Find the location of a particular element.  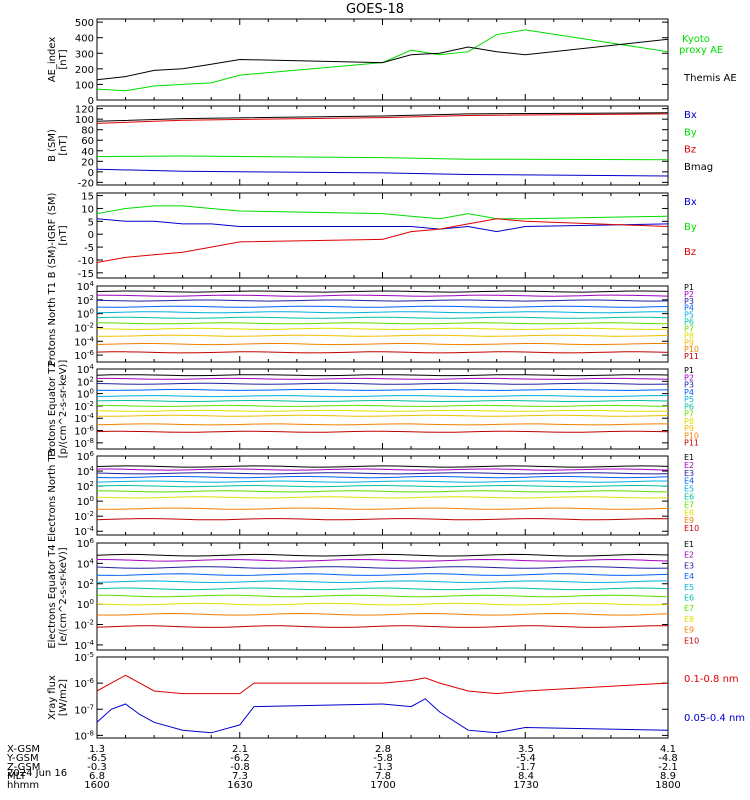

coord-value: 8.9 is located at coordinates (668, 776).